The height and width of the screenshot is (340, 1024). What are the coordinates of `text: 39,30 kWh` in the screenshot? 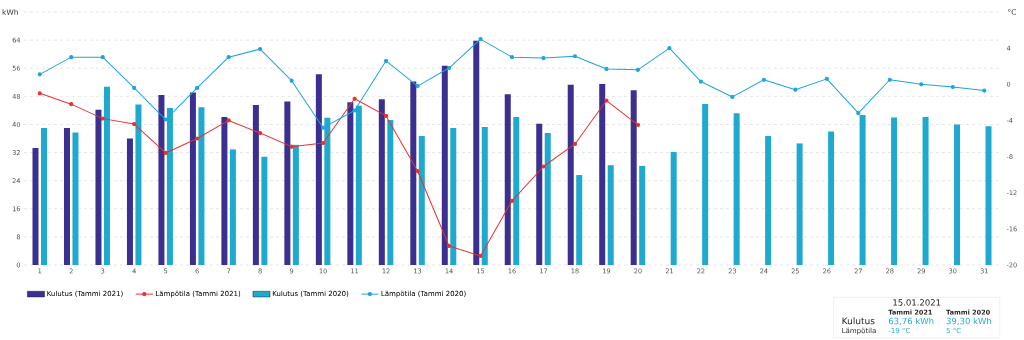 It's located at (969, 321).